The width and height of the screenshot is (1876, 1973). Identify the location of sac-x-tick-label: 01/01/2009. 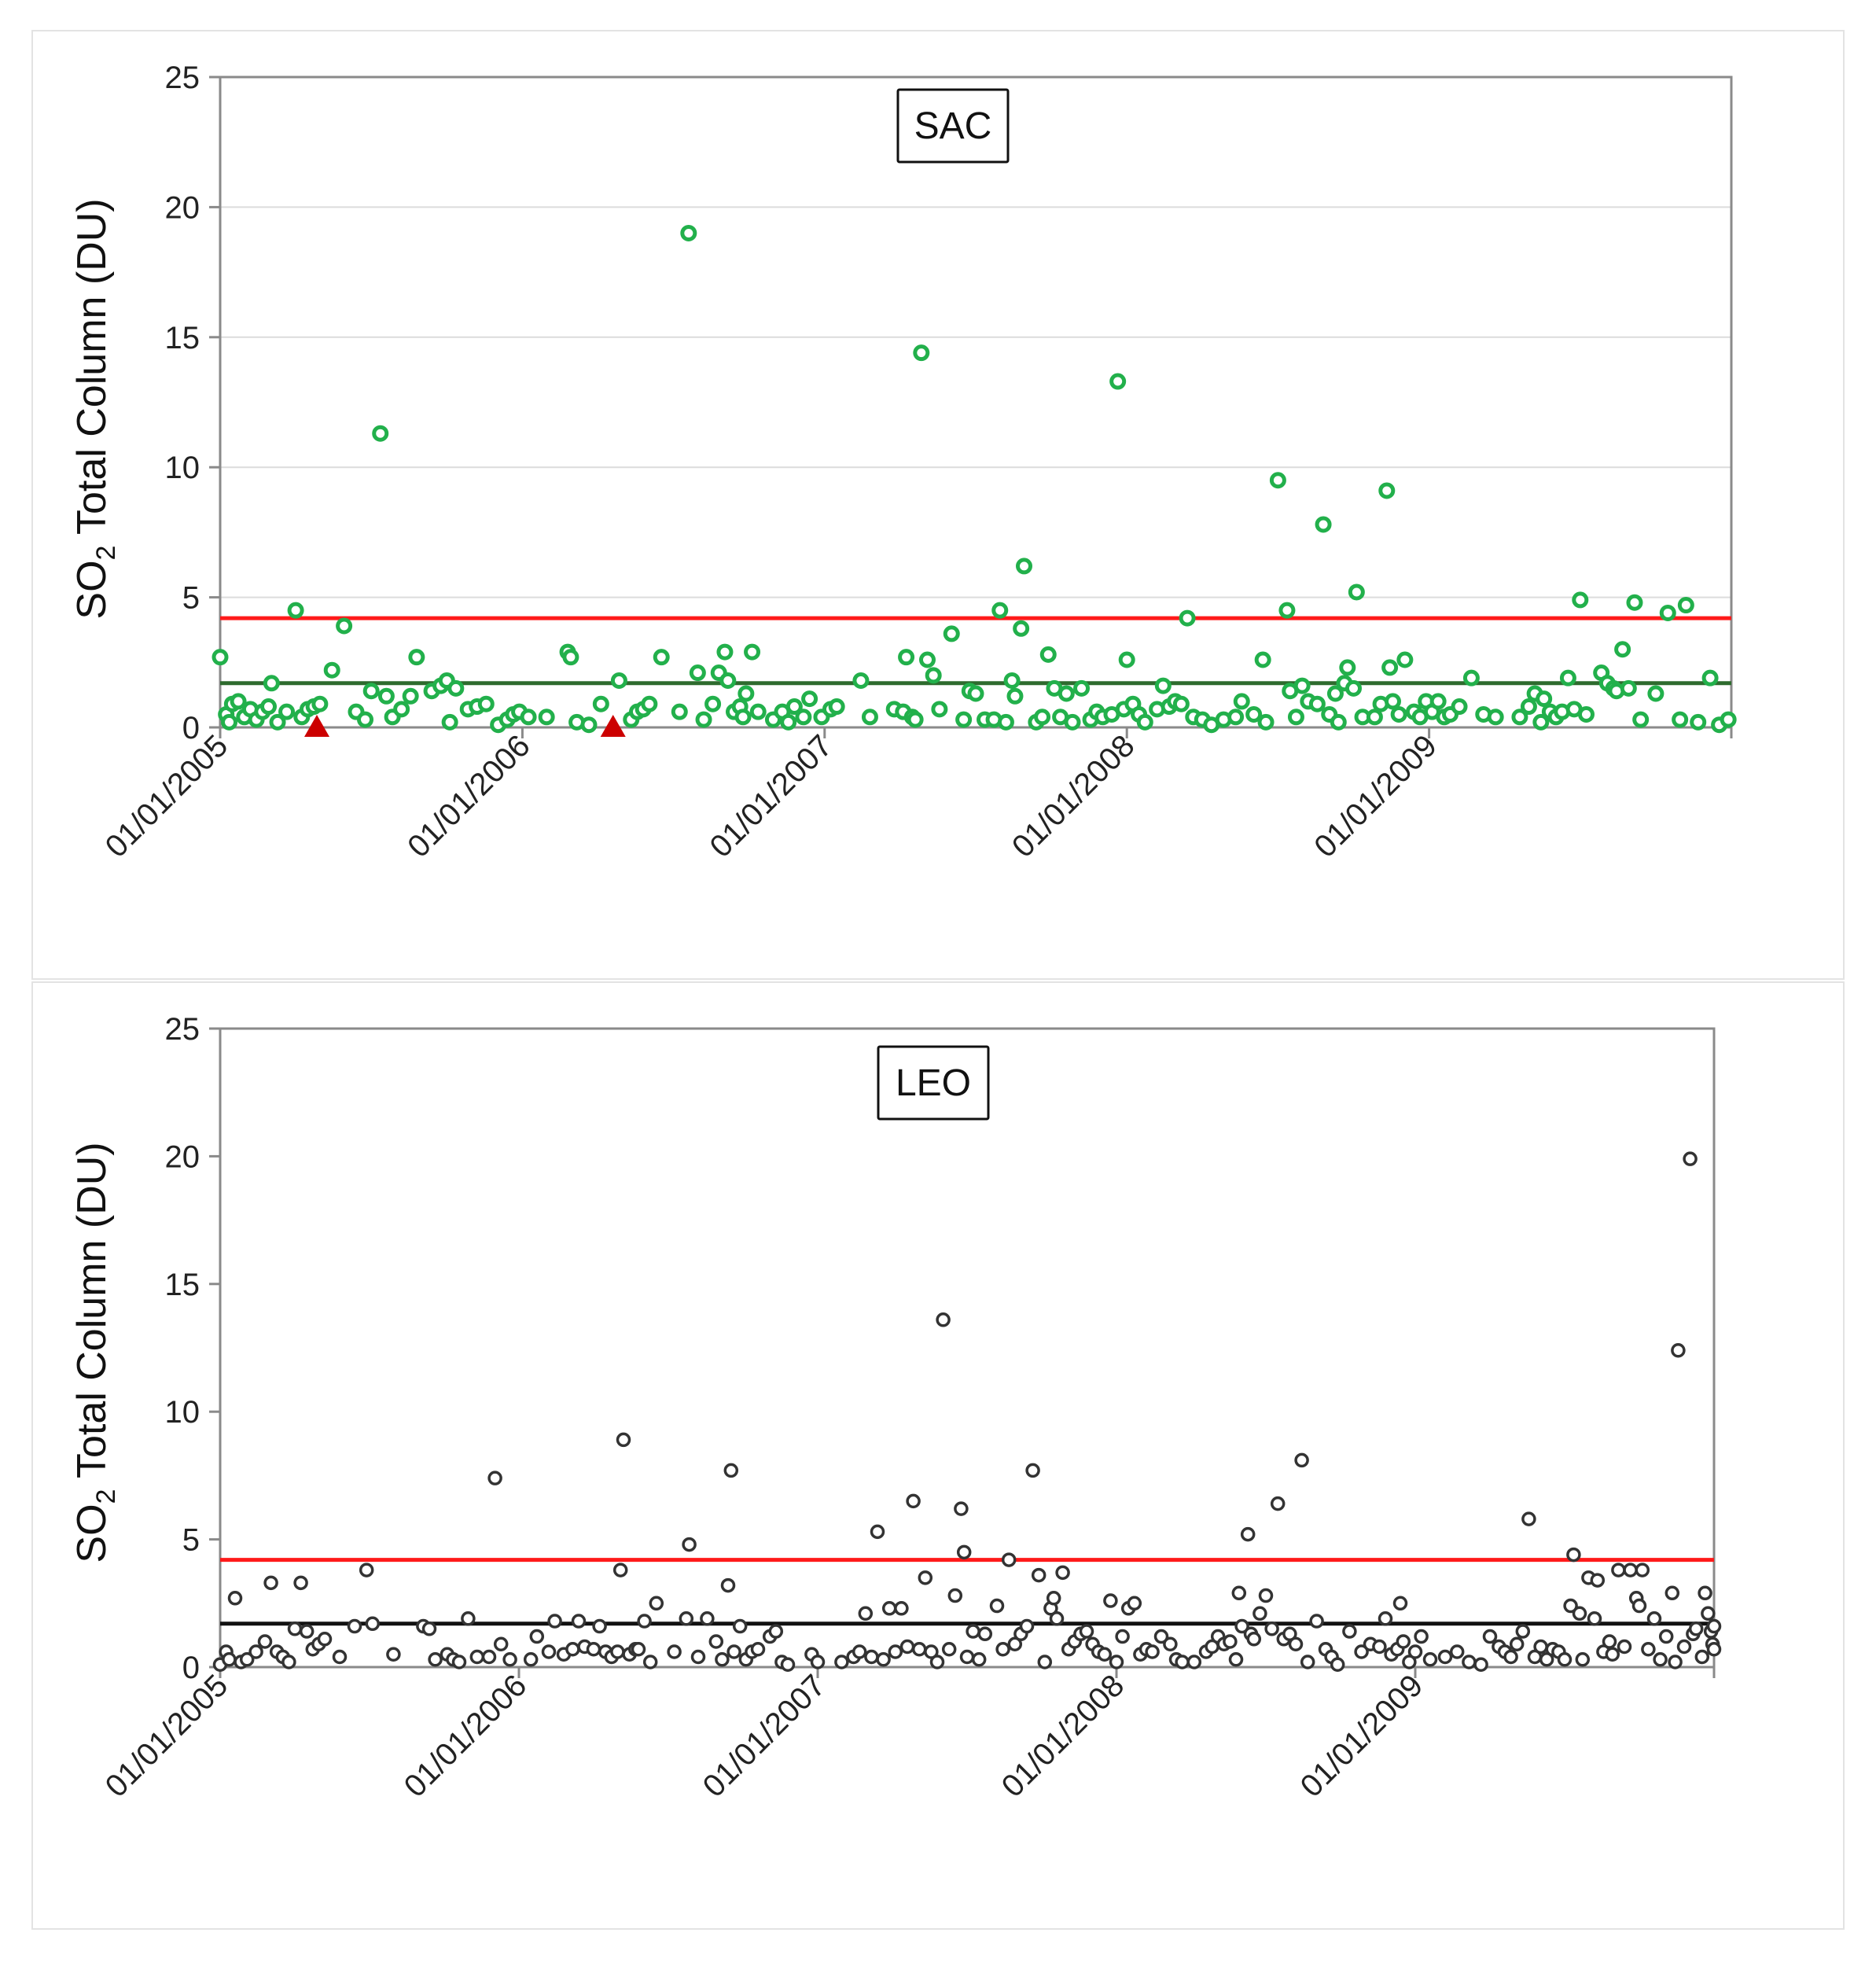
(1376, 796).